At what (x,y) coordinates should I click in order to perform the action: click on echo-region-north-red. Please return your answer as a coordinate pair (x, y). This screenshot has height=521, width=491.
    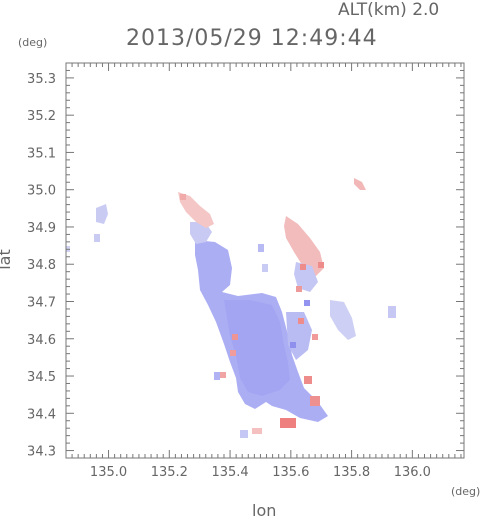
    Looking at the image, I should click on (196, 210).